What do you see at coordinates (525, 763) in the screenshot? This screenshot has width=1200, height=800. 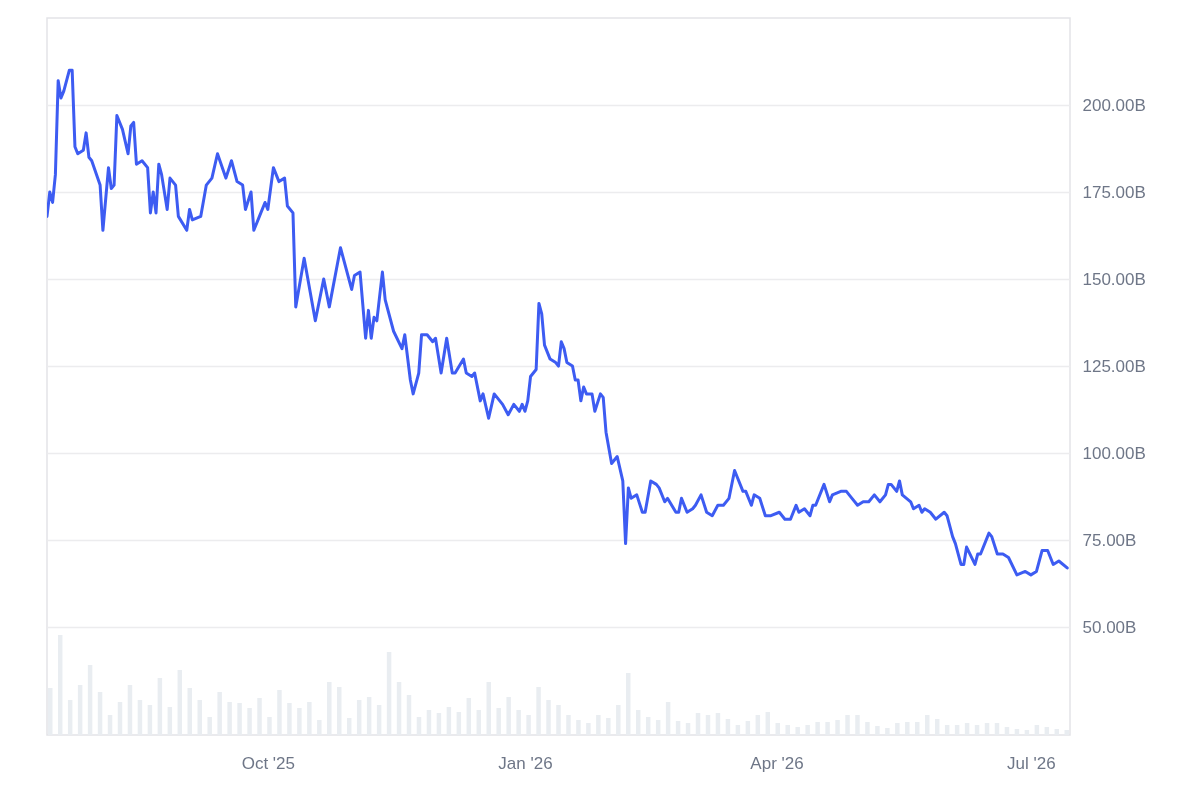 I see `x-tick-label: Jan '26` at bounding box center [525, 763].